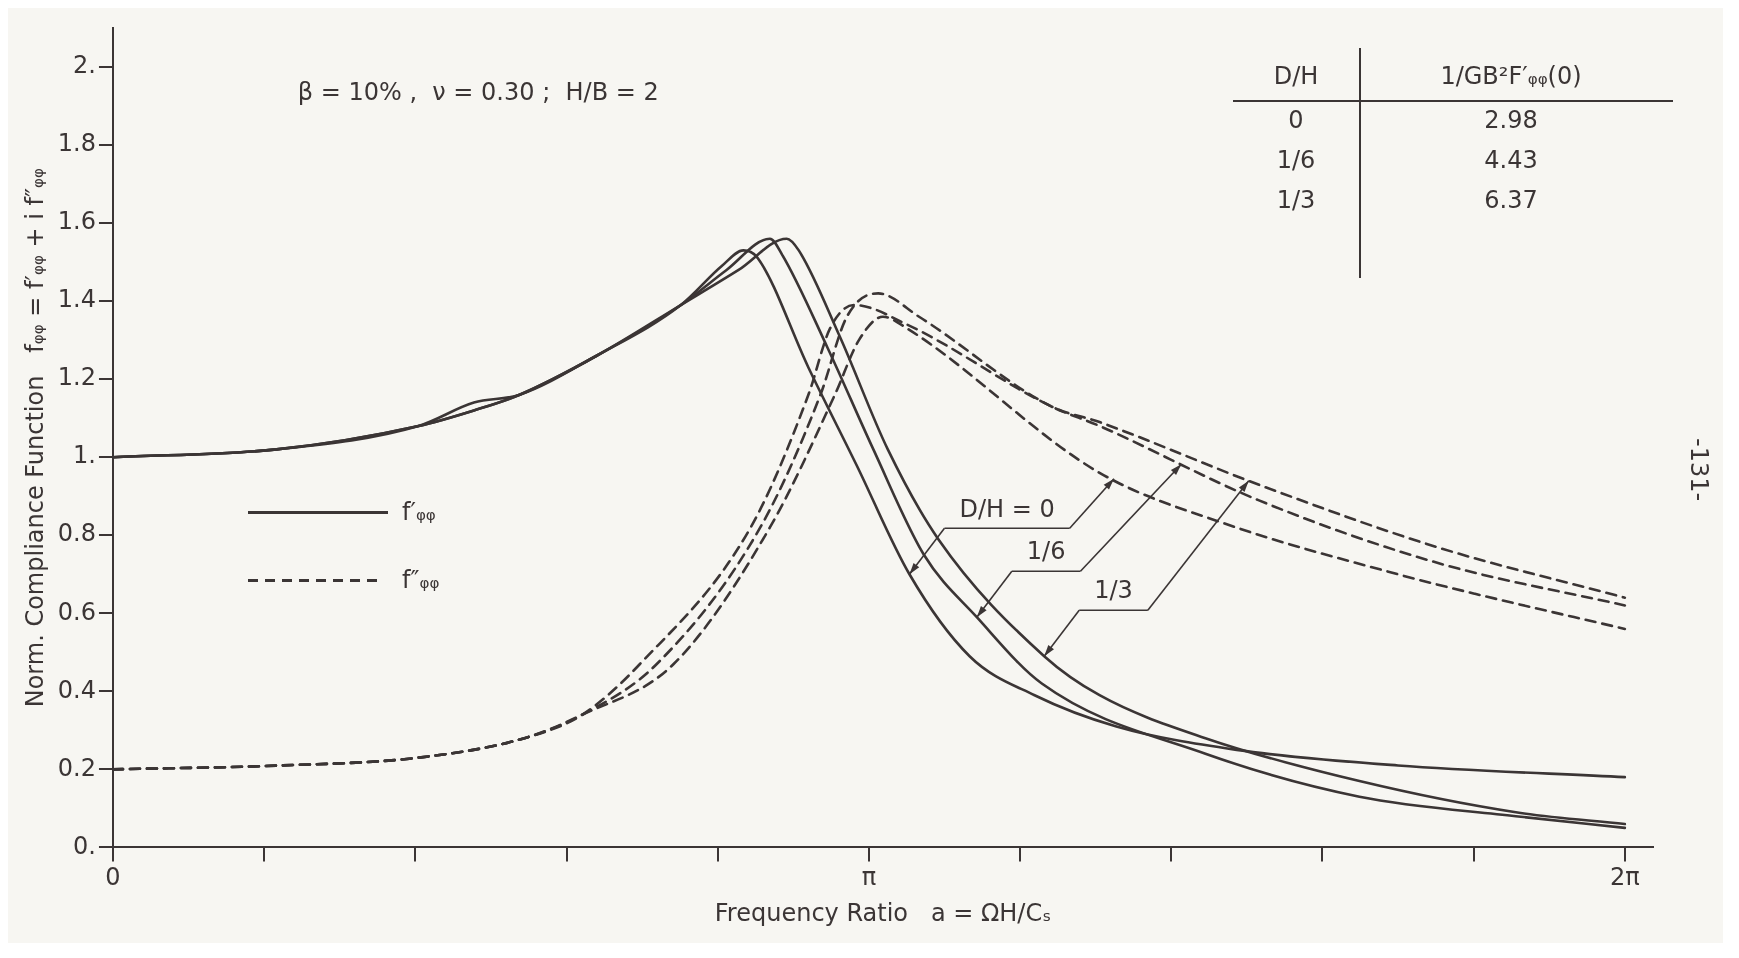  What do you see at coordinates (478, 91) in the screenshot?
I see `annotation: β = 10% , ν = 0.30 ; H/B = 2` at bounding box center [478, 91].